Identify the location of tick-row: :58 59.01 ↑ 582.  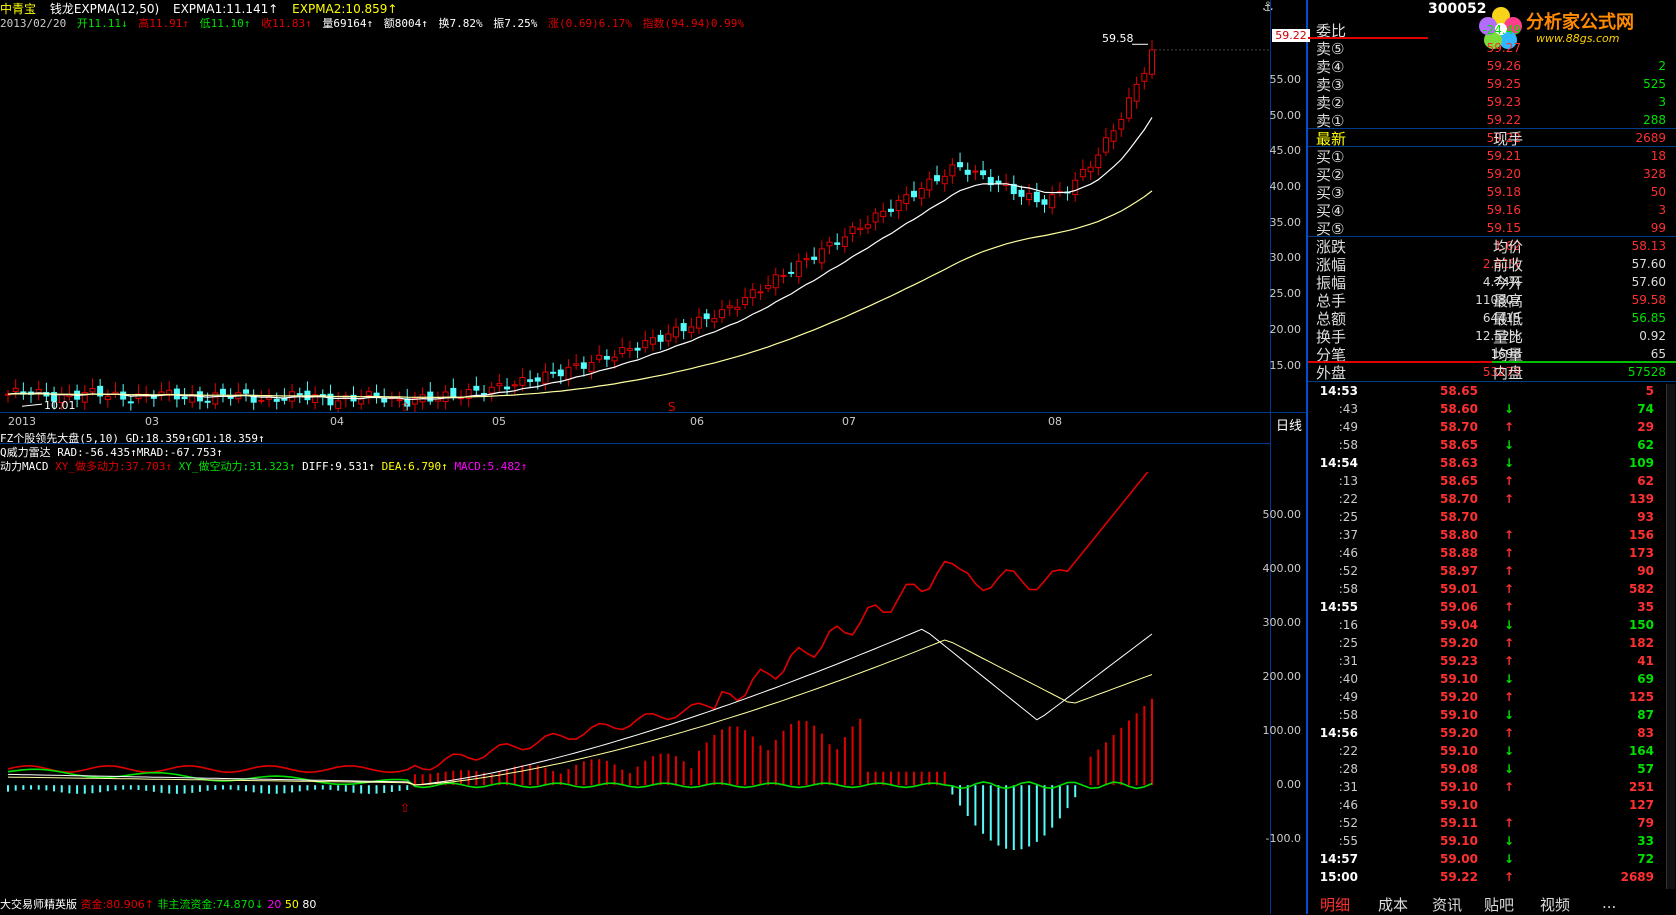
(1492, 591).